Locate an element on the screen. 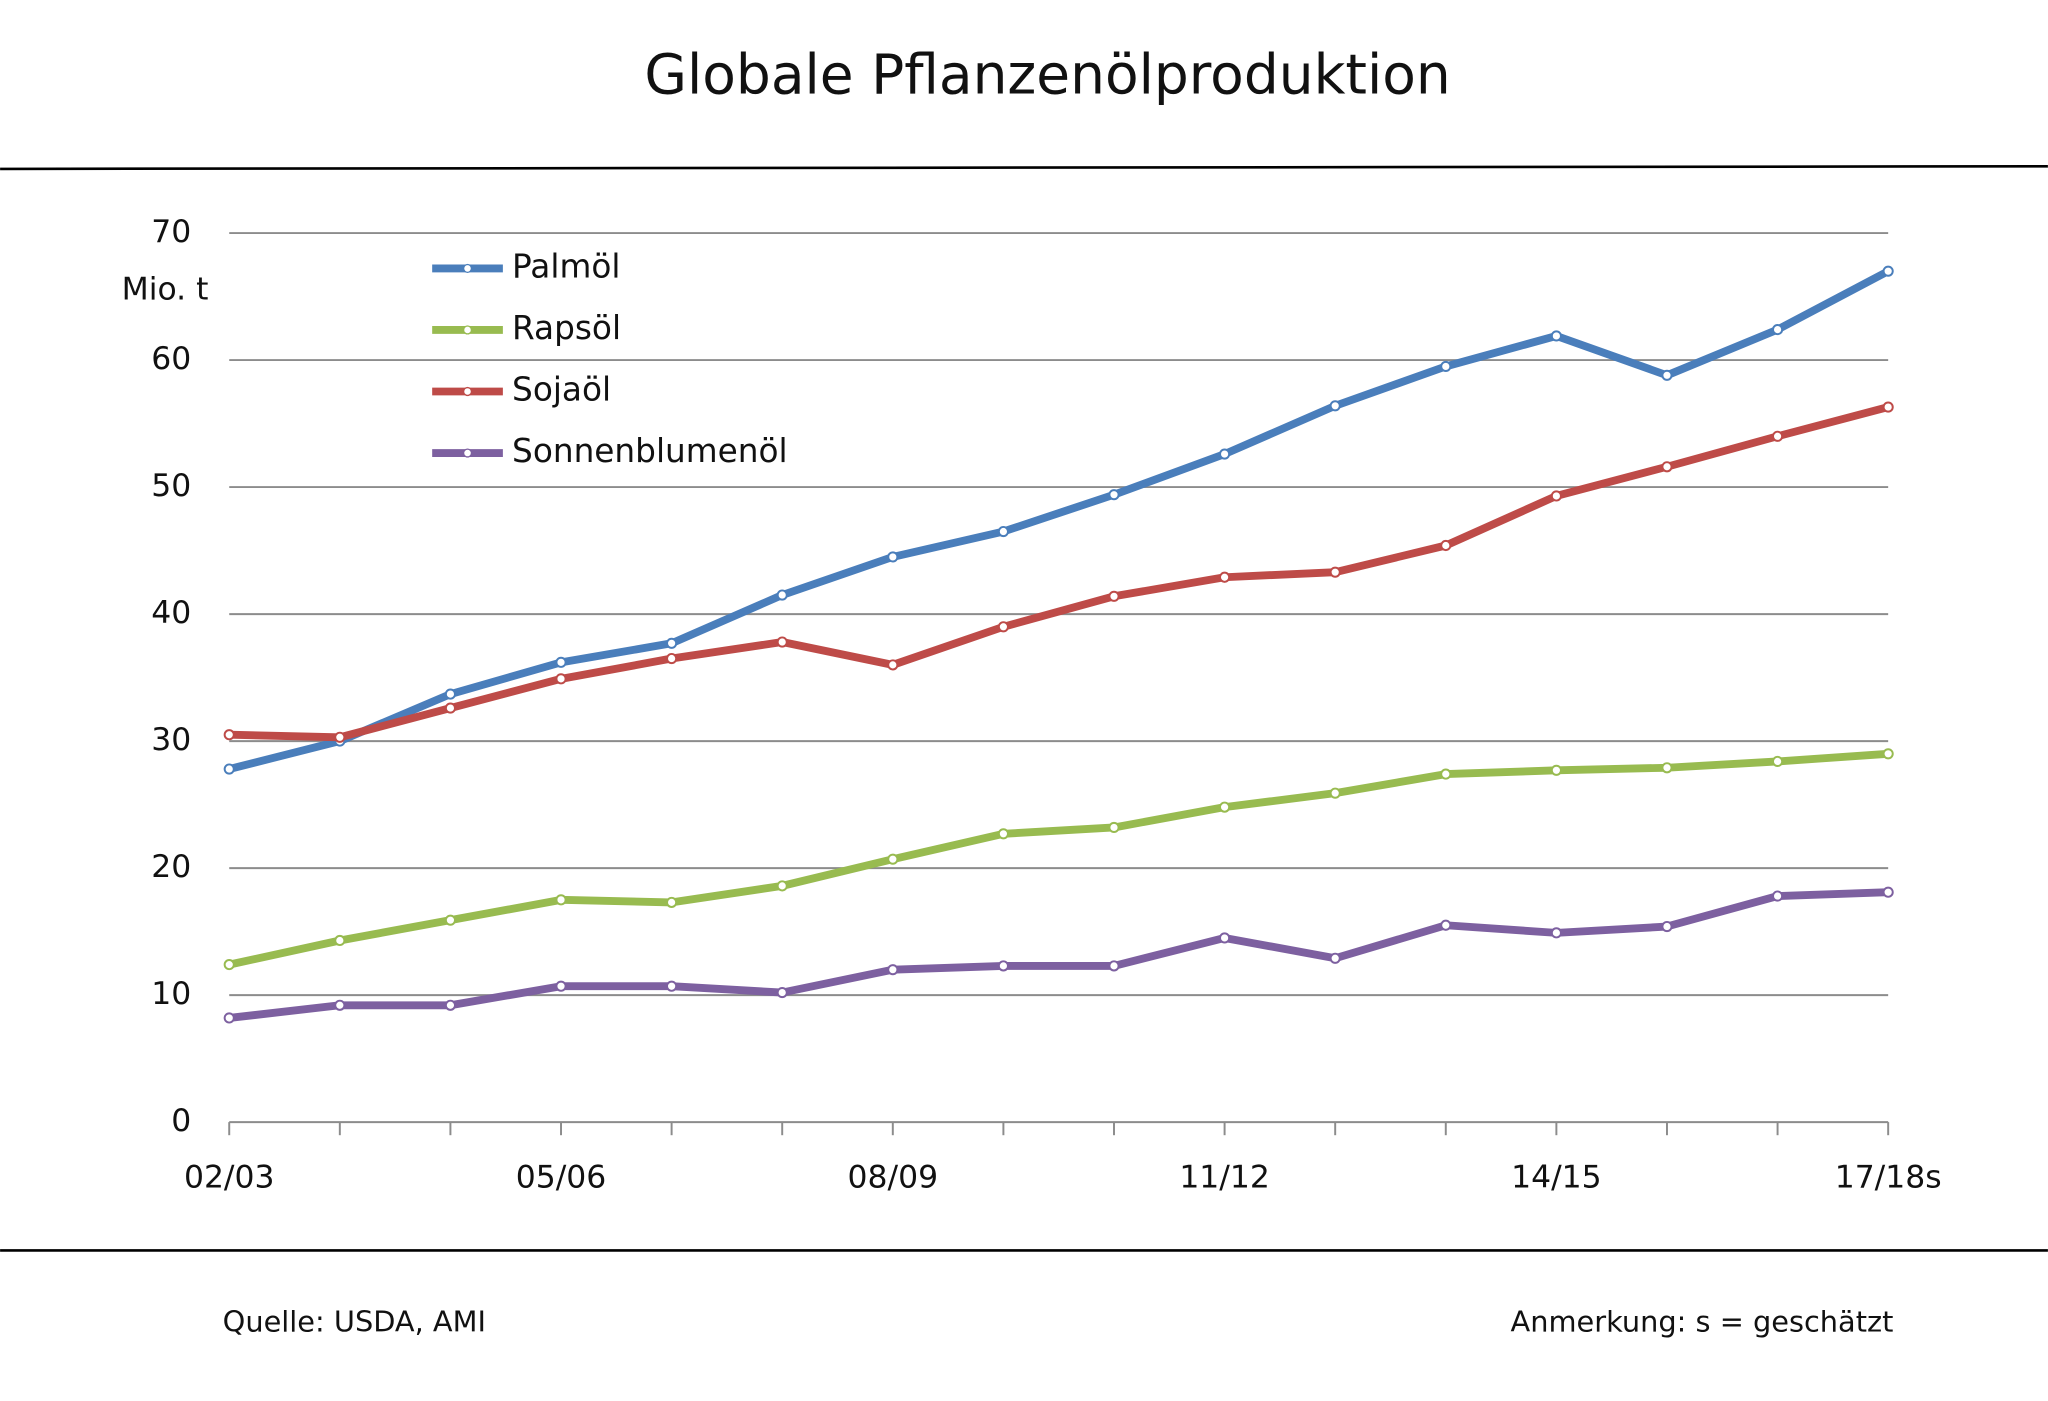 This screenshot has width=2048, height=1401. legend-label: Palmöl is located at coordinates (566, 266).